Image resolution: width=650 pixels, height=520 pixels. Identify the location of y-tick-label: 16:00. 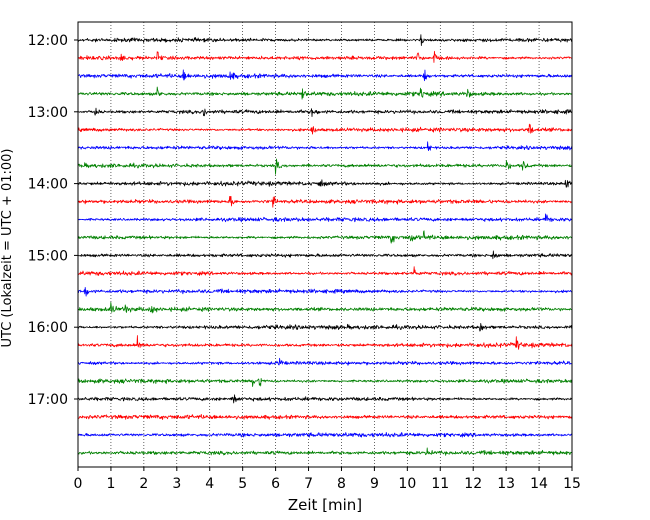
(48, 328).